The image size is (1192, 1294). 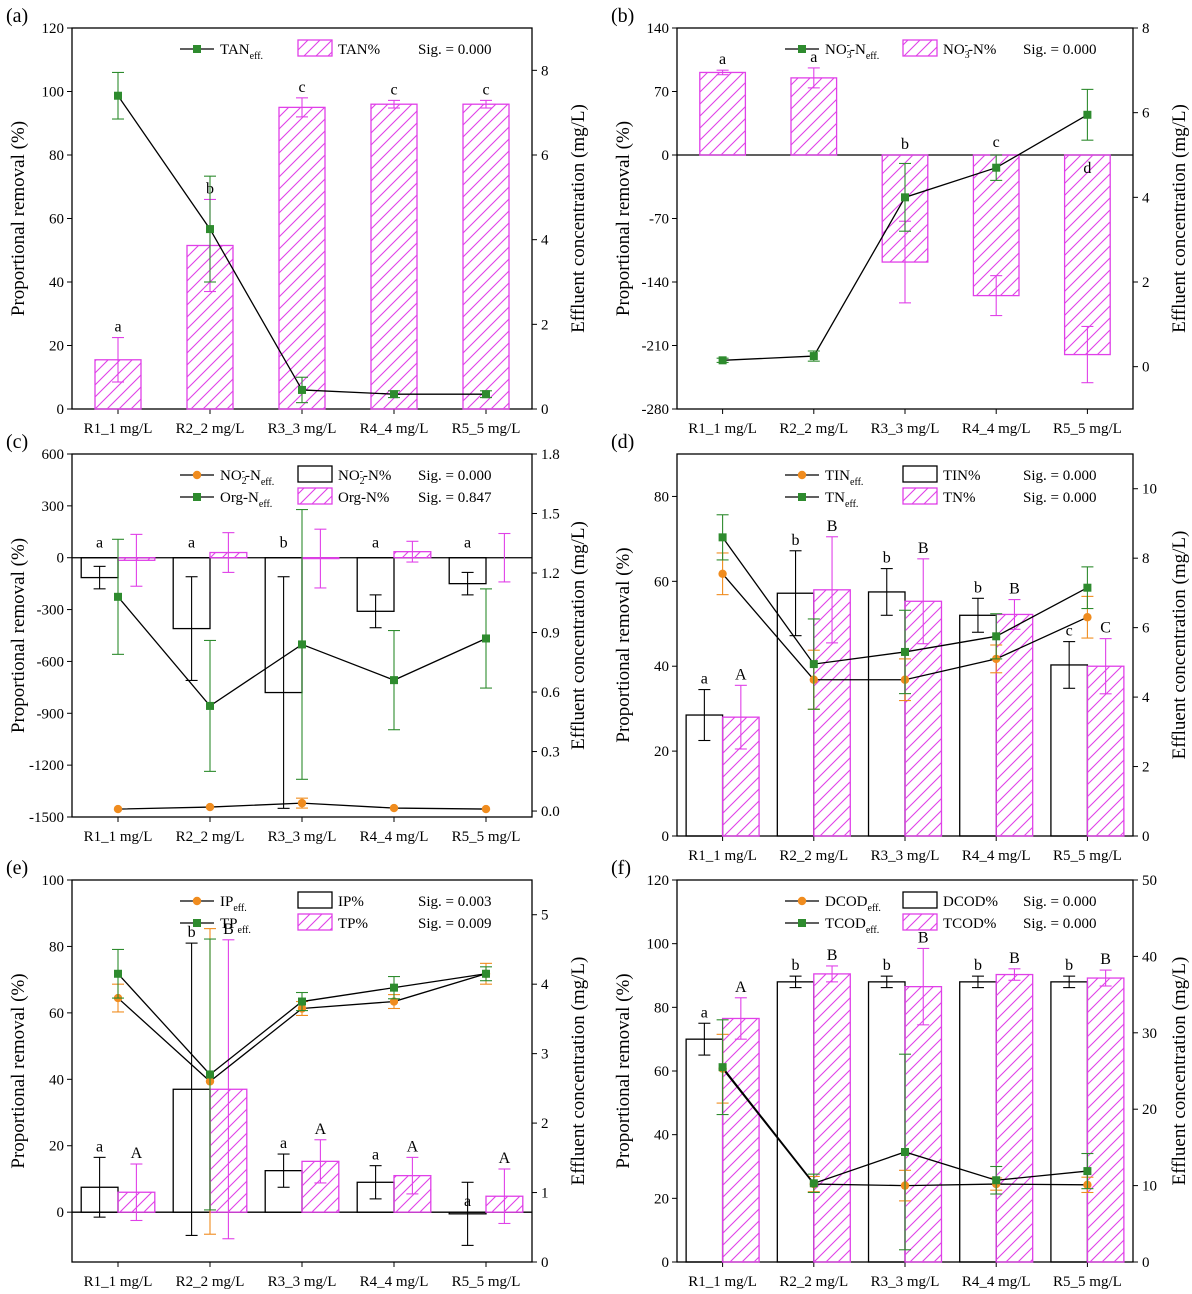 What do you see at coordinates (550, 574) in the screenshot?
I see `right-tick-label: 1.2` at bounding box center [550, 574].